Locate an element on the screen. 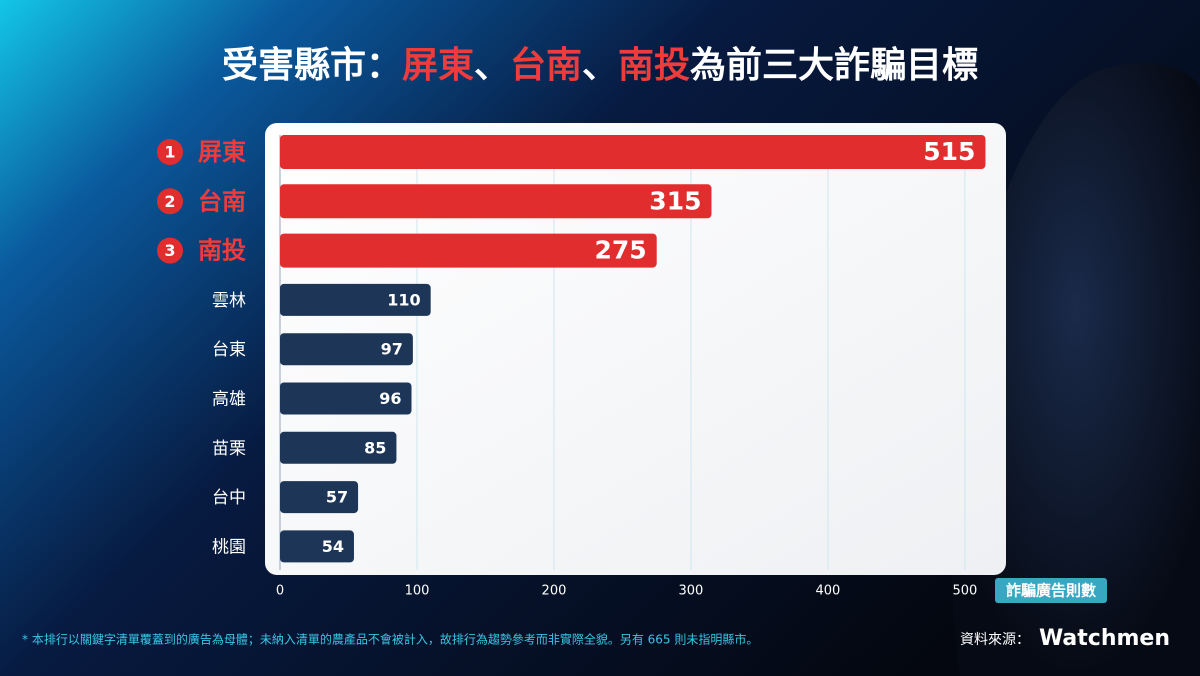  category-label: 雲林 is located at coordinates (229, 301).